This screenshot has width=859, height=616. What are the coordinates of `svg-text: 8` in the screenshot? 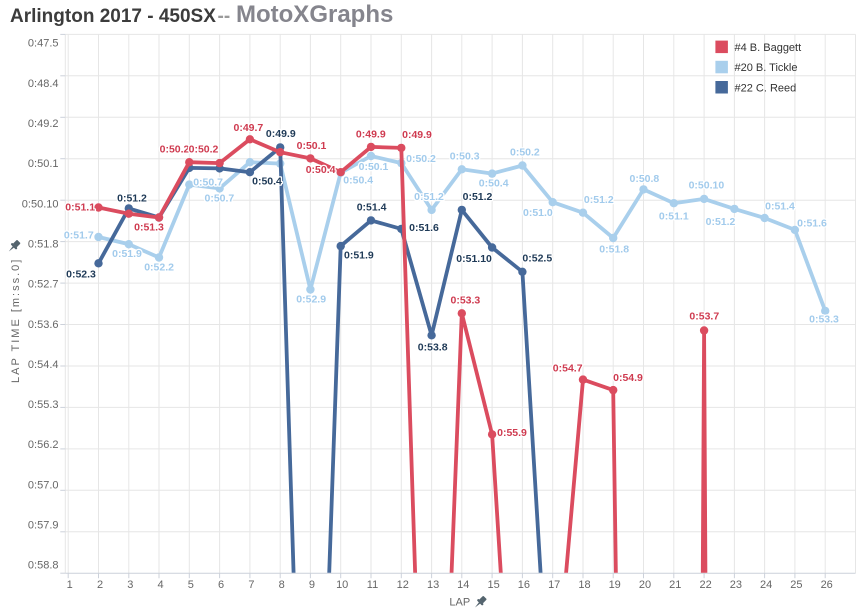 It's located at (282, 585).